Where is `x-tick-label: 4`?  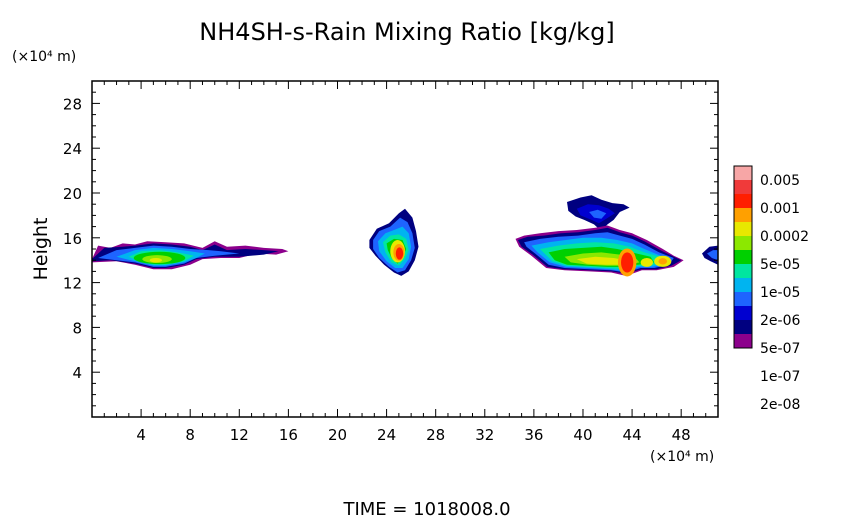
x-tick-label: 4 is located at coordinates (141, 435).